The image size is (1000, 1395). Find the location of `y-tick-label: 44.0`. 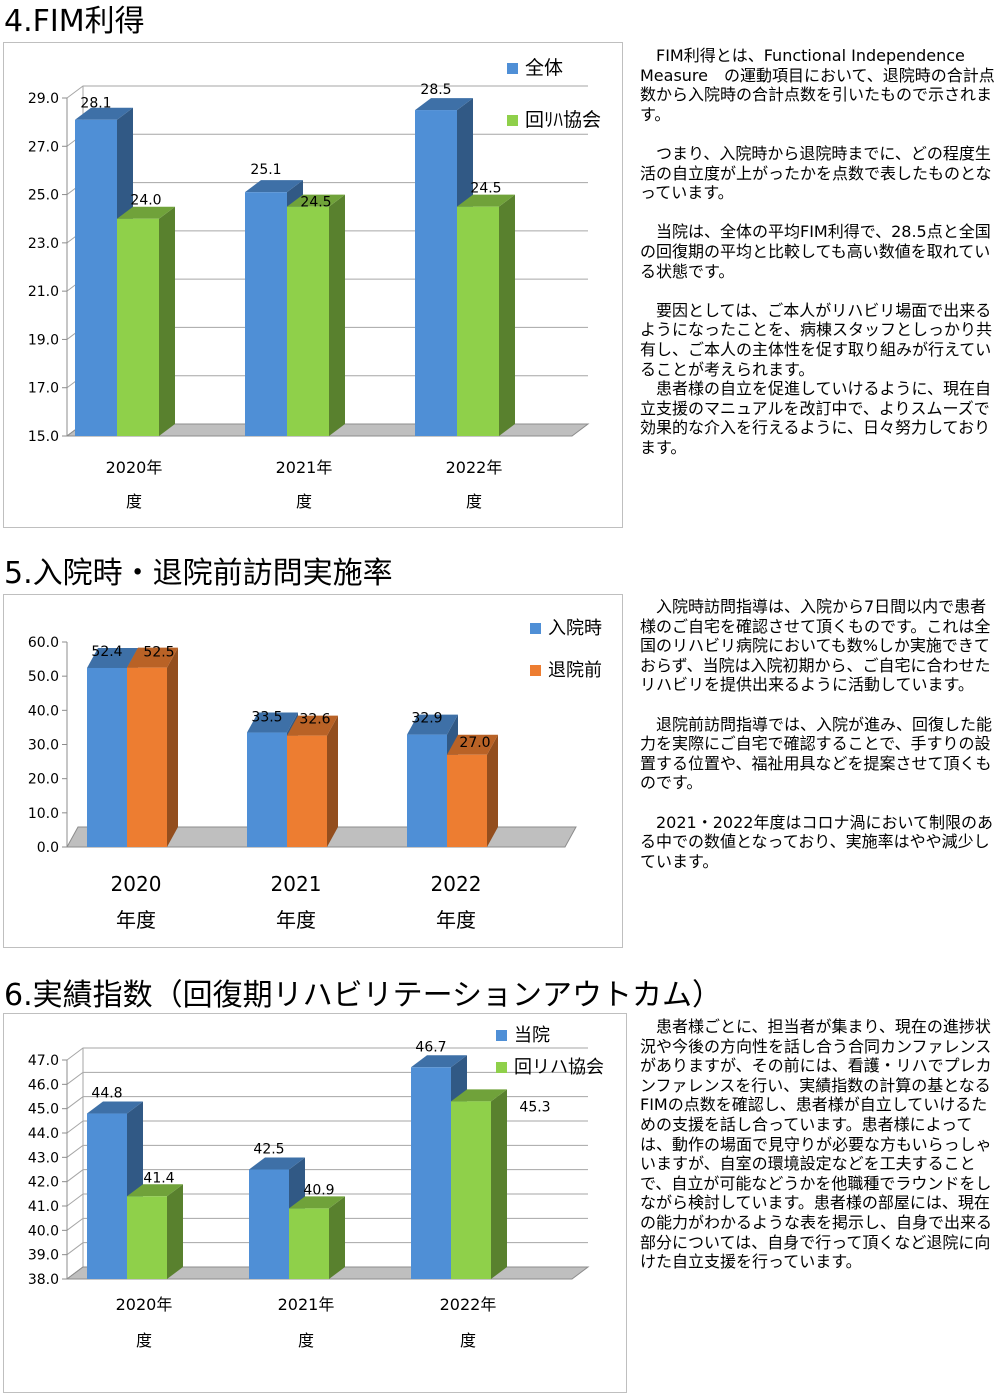

y-tick-label: 44.0 is located at coordinates (43, 1134).